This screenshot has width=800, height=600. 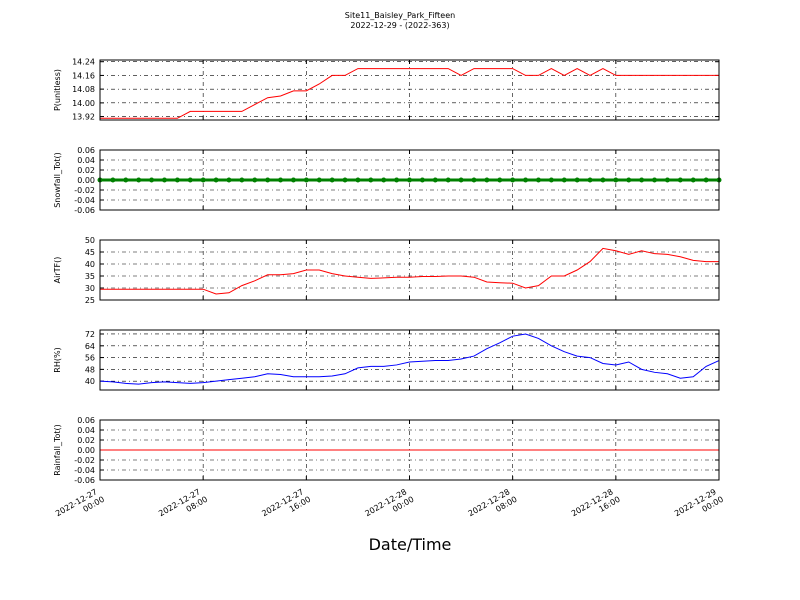 What do you see at coordinates (90, 346) in the screenshot?
I see `y-tick-label: 64` at bounding box center [90, 346].